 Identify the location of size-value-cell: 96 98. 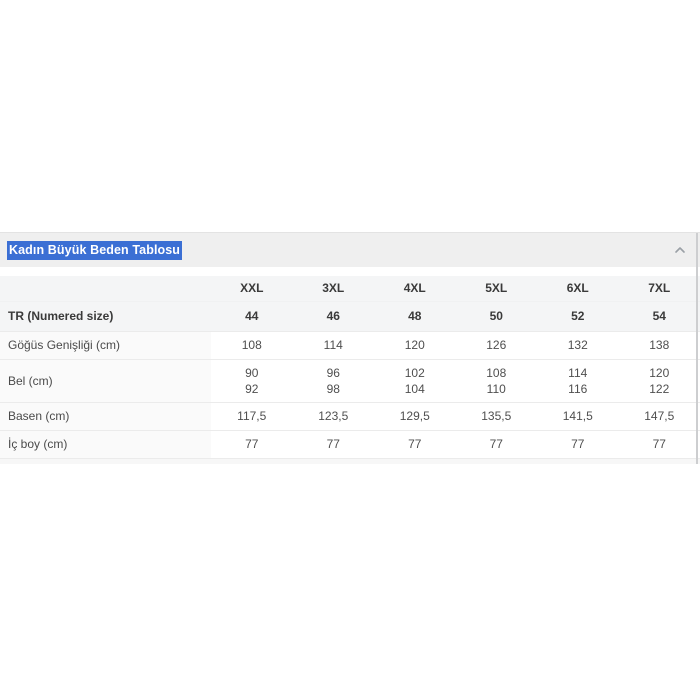
(333, 380).